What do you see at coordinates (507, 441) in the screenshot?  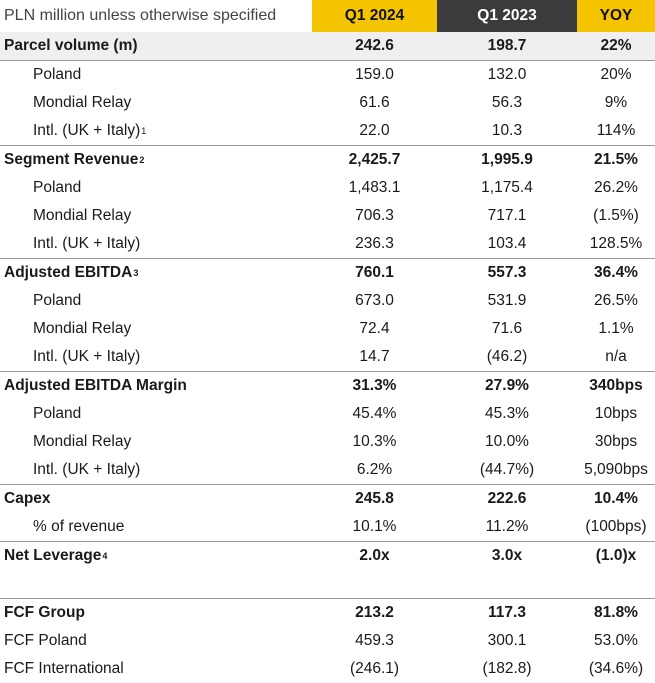 I see `value-q1-2023: 10.0%` at bounding box center [507, 441].